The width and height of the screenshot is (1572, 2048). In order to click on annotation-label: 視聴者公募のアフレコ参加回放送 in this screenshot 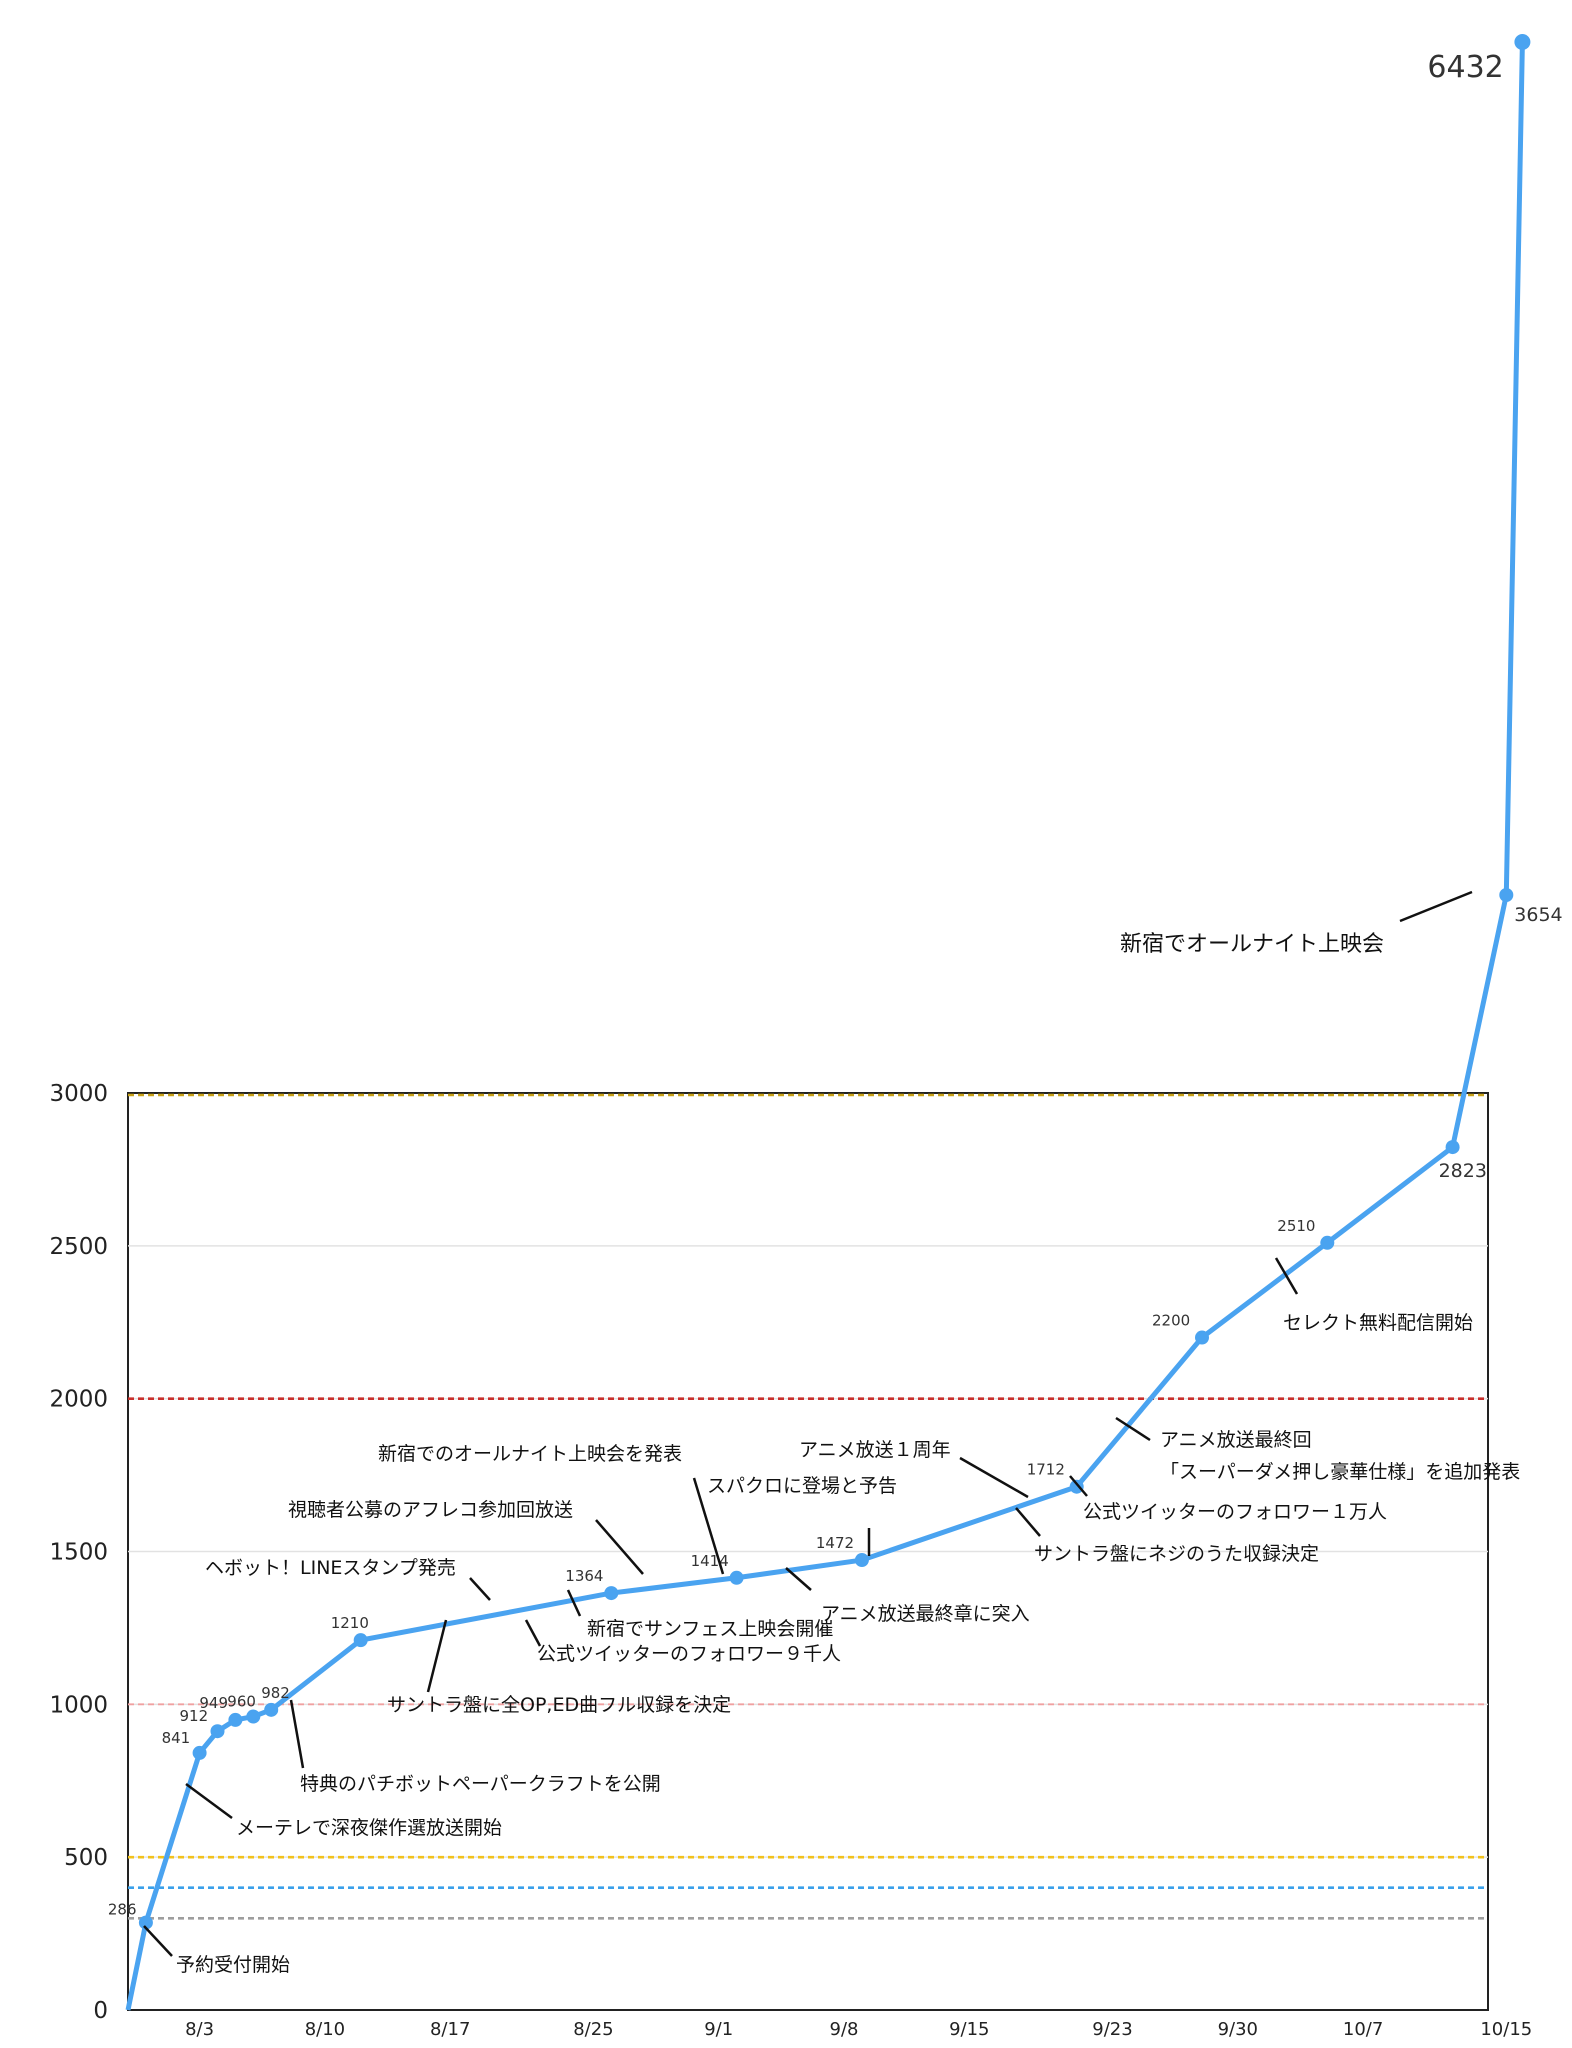, I will do `click(430, 1510)`.